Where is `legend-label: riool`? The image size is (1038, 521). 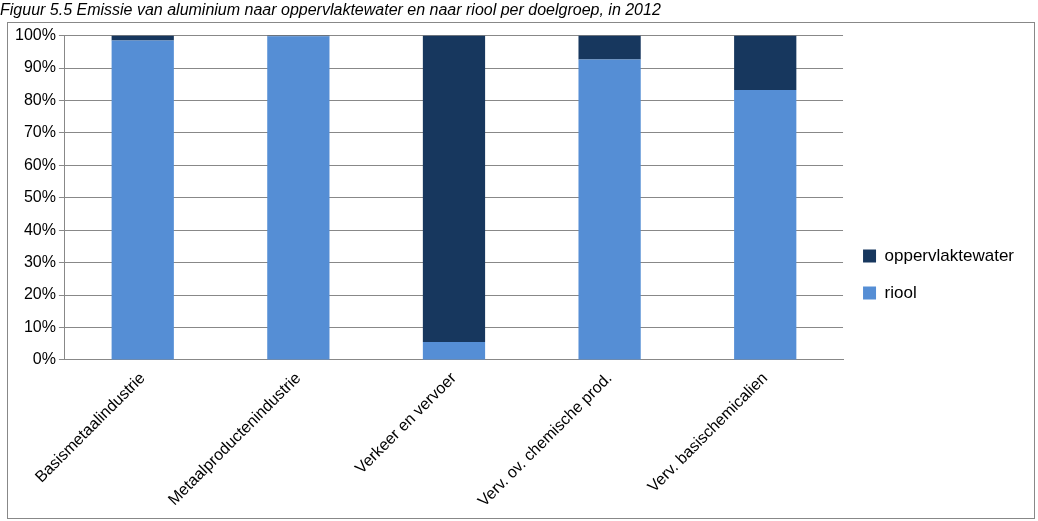
legend-label: riool is located at coordinates (900, 292).